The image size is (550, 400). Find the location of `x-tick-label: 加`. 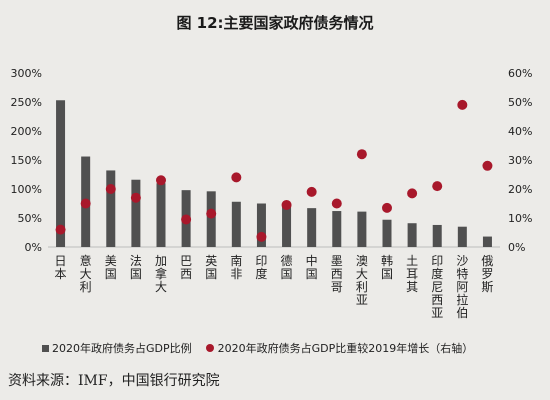

x-tick-label: 加 is located at coordinates (161, 261).